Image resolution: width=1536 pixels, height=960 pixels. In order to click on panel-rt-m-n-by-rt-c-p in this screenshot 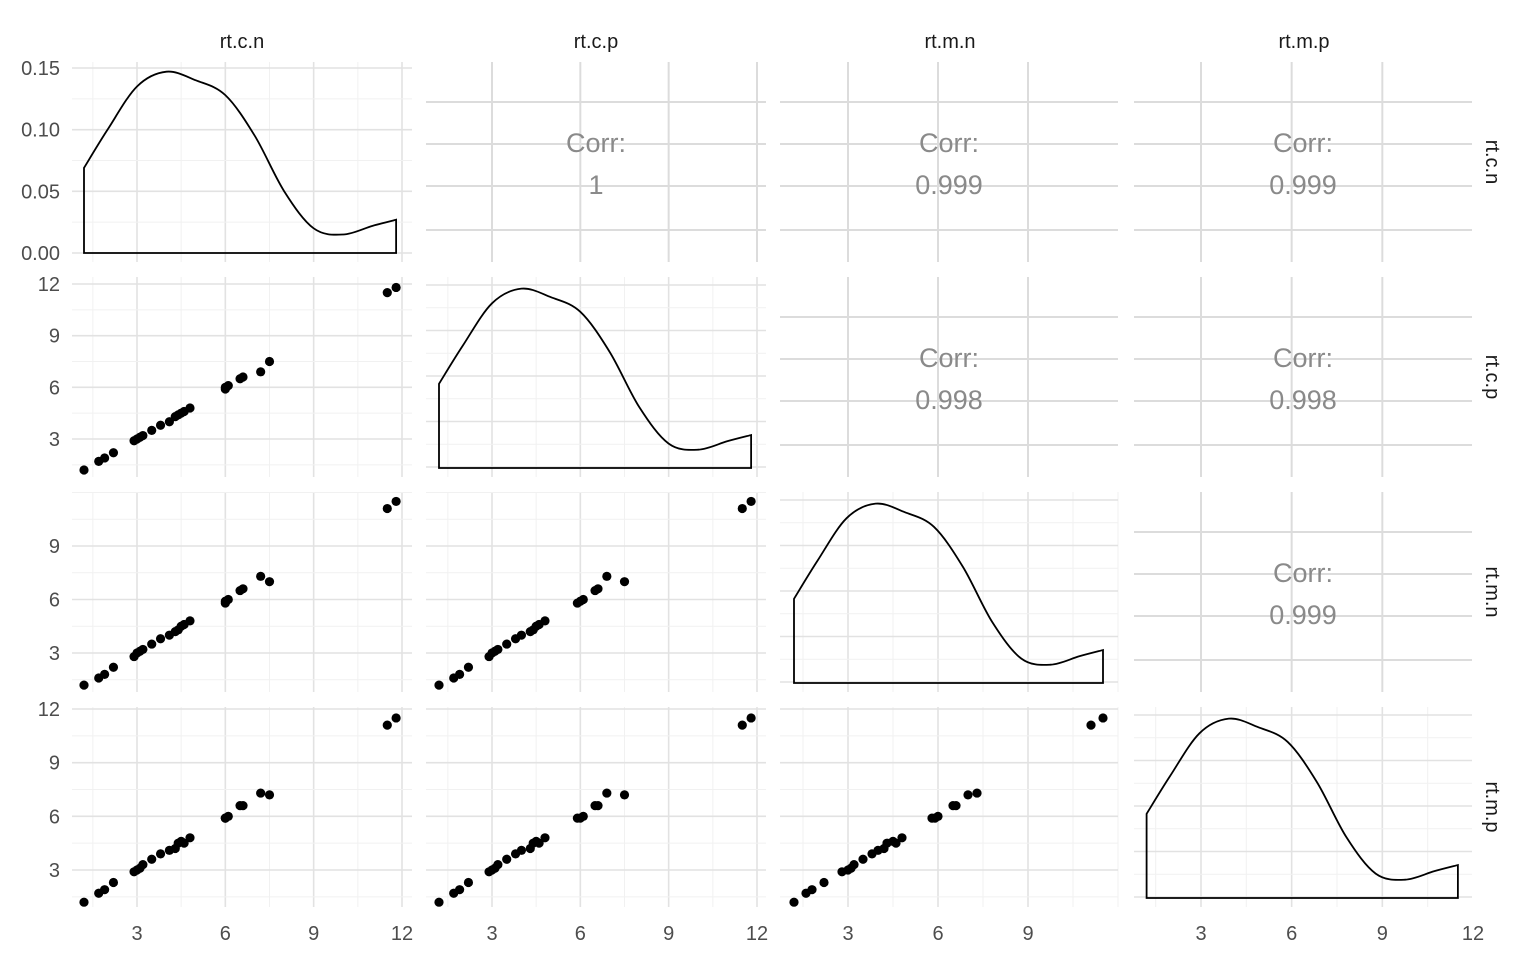, I will do `click(596, 592)`.